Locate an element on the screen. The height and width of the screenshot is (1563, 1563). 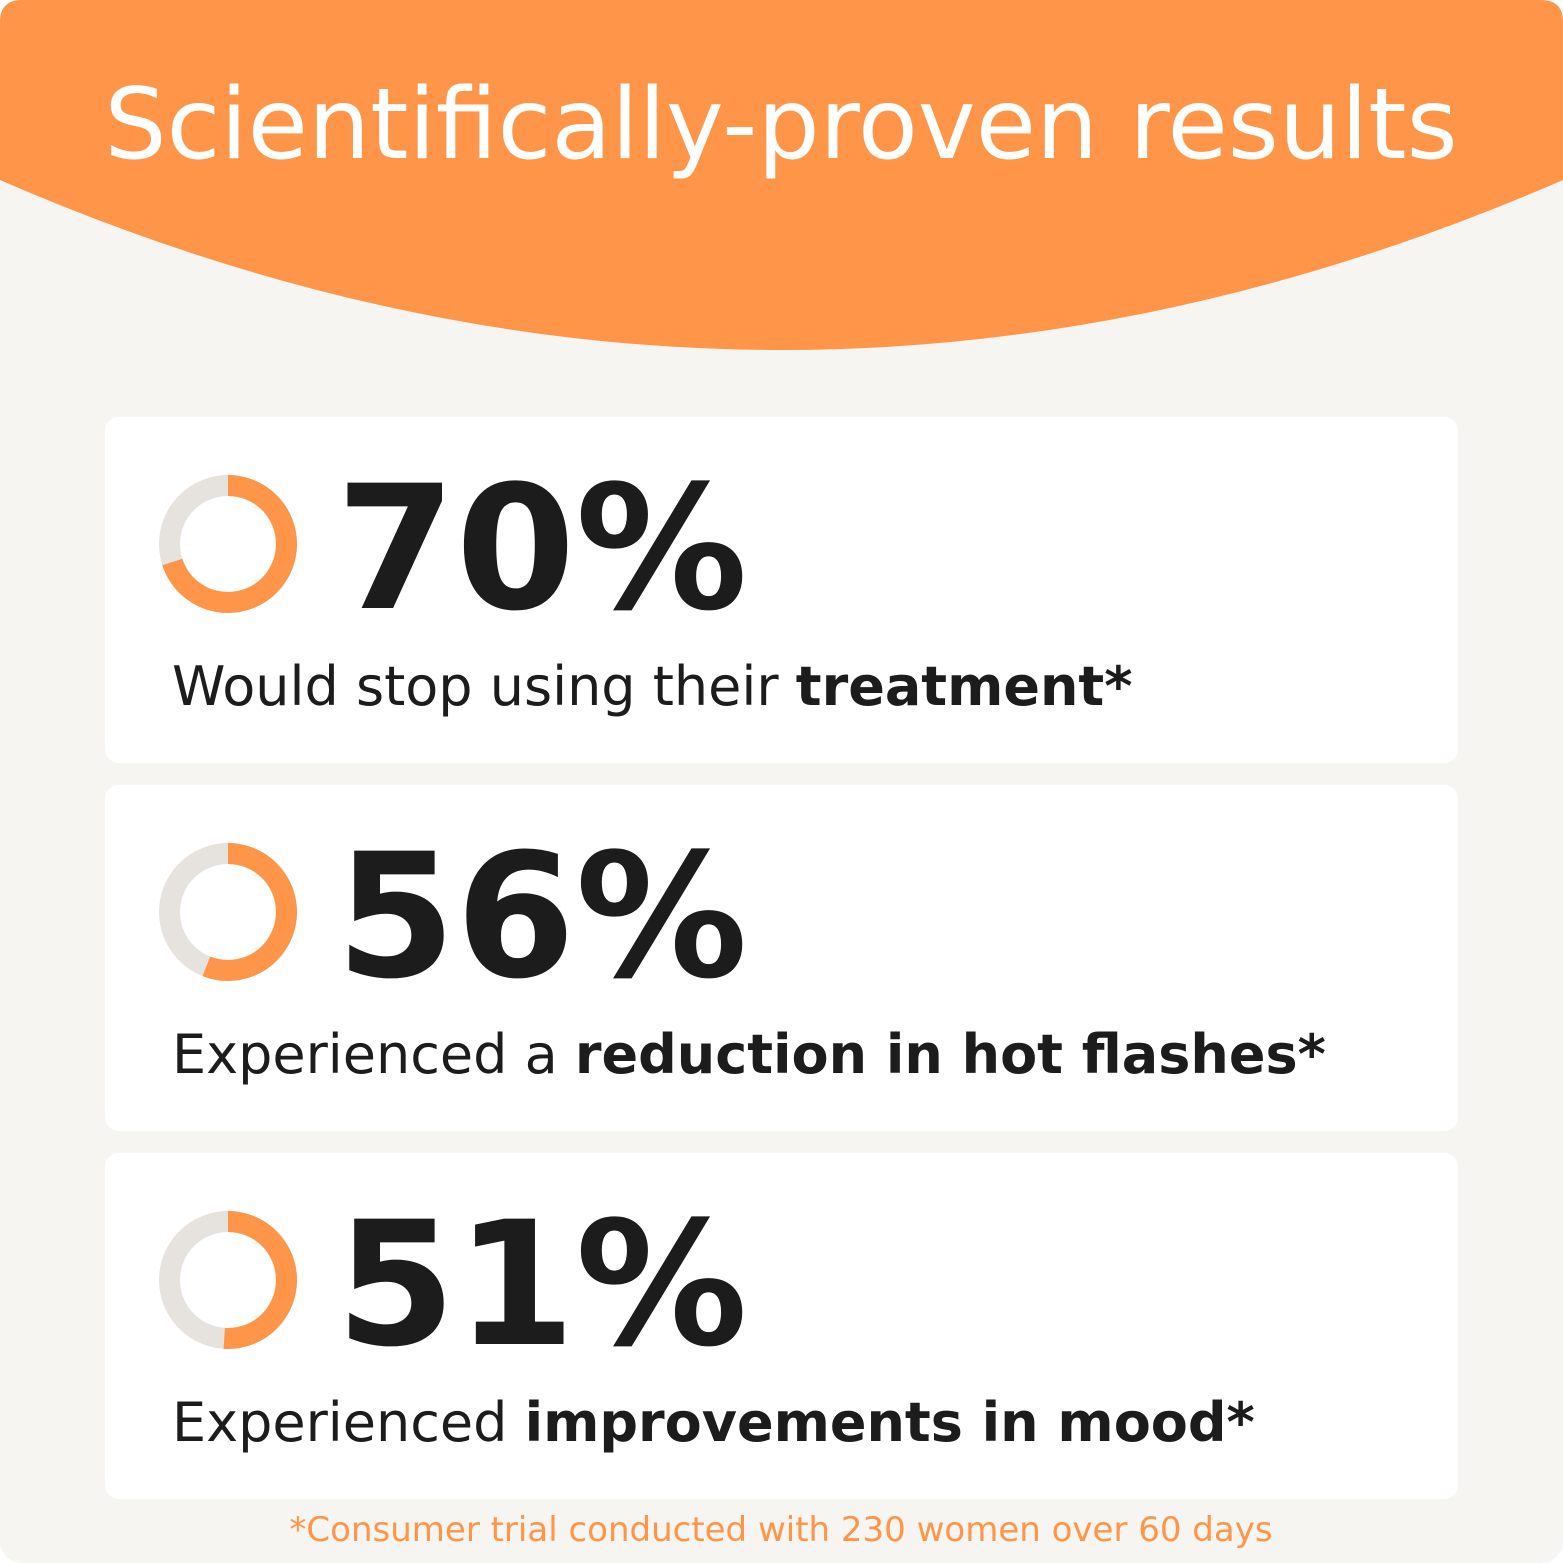
stat-description: Experienced improvements in mood* is located at coordinates (713, 1422).